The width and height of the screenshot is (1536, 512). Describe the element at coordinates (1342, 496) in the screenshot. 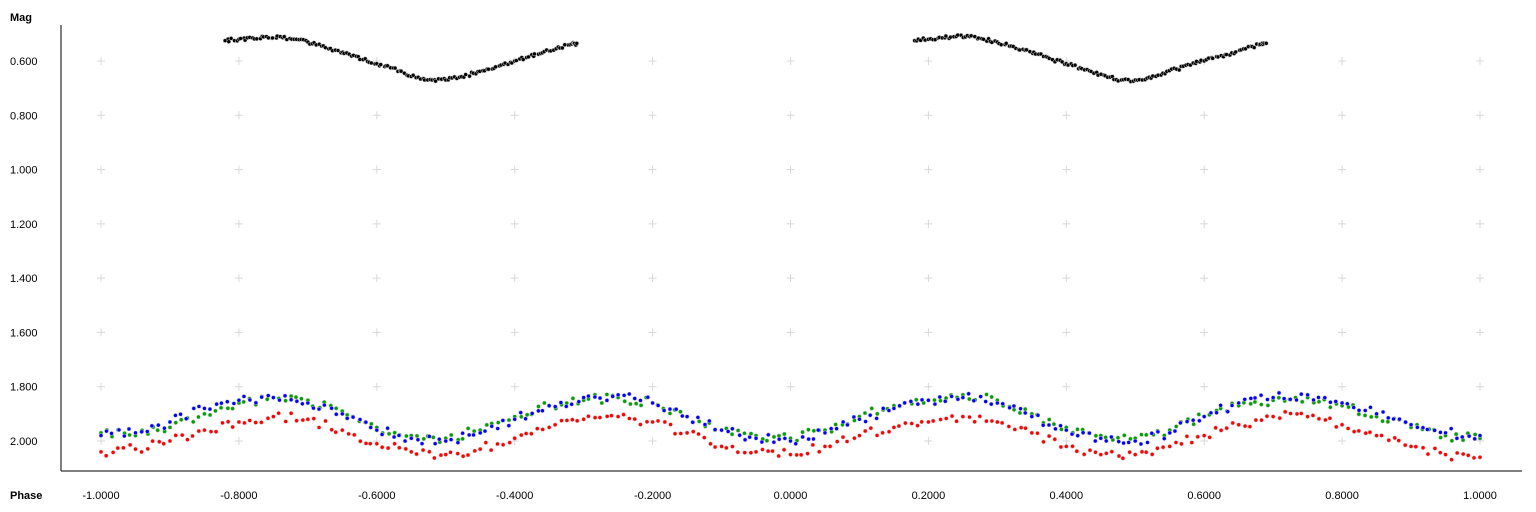

I see `x-tick-label: 0.8000` at that location.